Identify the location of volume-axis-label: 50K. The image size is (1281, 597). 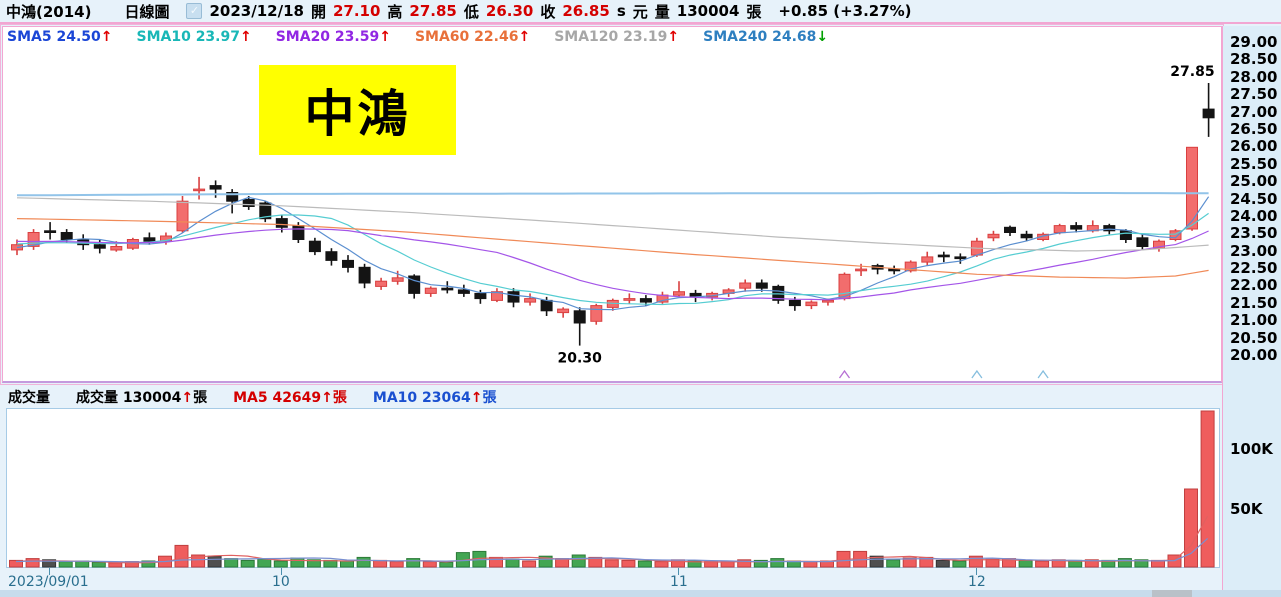
(1246, 509).